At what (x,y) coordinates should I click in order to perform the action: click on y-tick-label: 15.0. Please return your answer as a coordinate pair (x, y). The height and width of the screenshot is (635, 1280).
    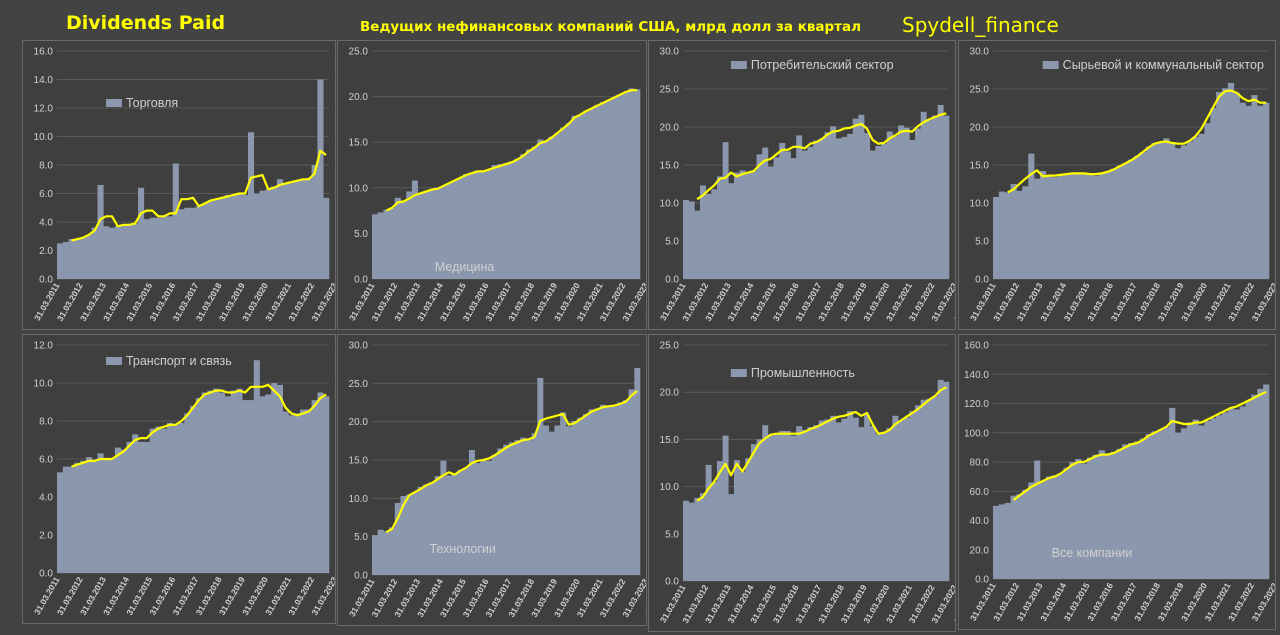
    Looking at the image, I should click on (670, 440).